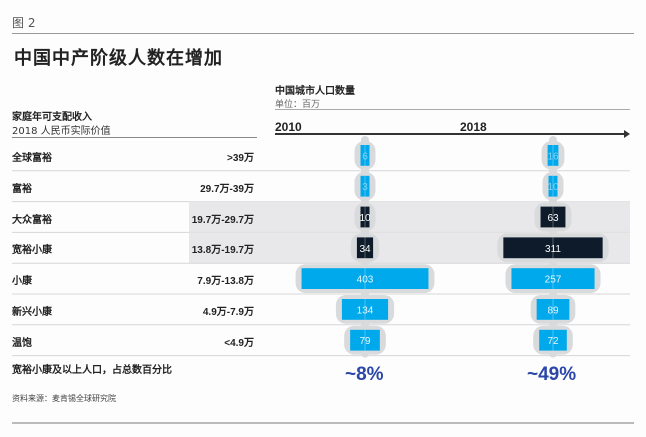  What do you see at coordinates (553, 218) in the screenshot?
I see `bar-value-label: 63` at bounding box center [553, 218].